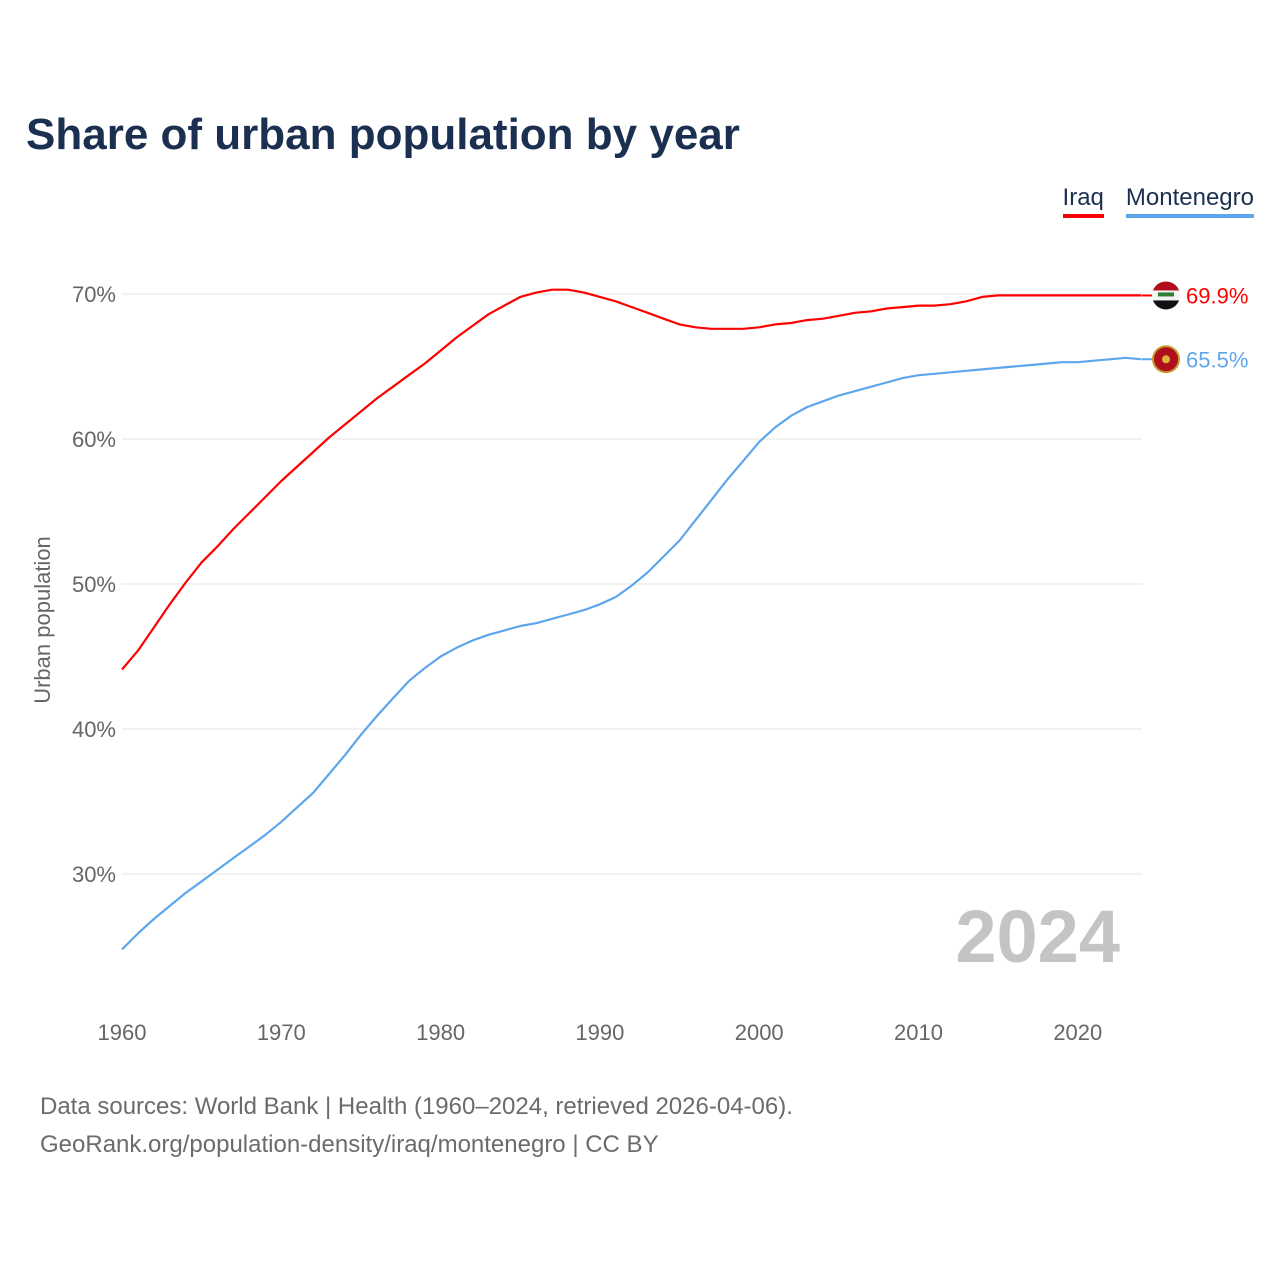 This screenshot has width=1280, height=1280. Describe the element at coordinates (122, 1032) in the screenshot. I see `x-tick-label: 1960` at that location.